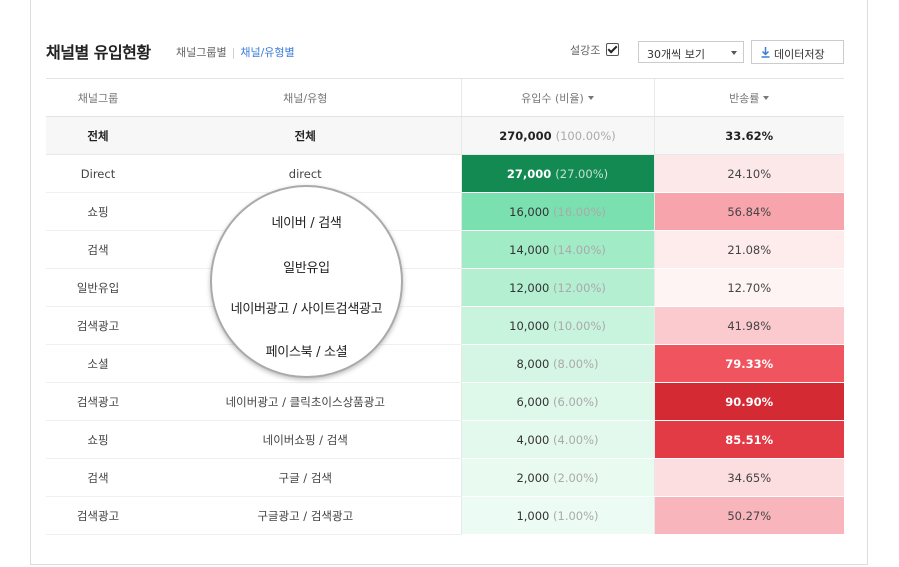  I want to click on table-row: 검색광고 네이버광고 / 클릭초이스상품광고 6,000 (6.00%) 90.90%, so click(445, 401).